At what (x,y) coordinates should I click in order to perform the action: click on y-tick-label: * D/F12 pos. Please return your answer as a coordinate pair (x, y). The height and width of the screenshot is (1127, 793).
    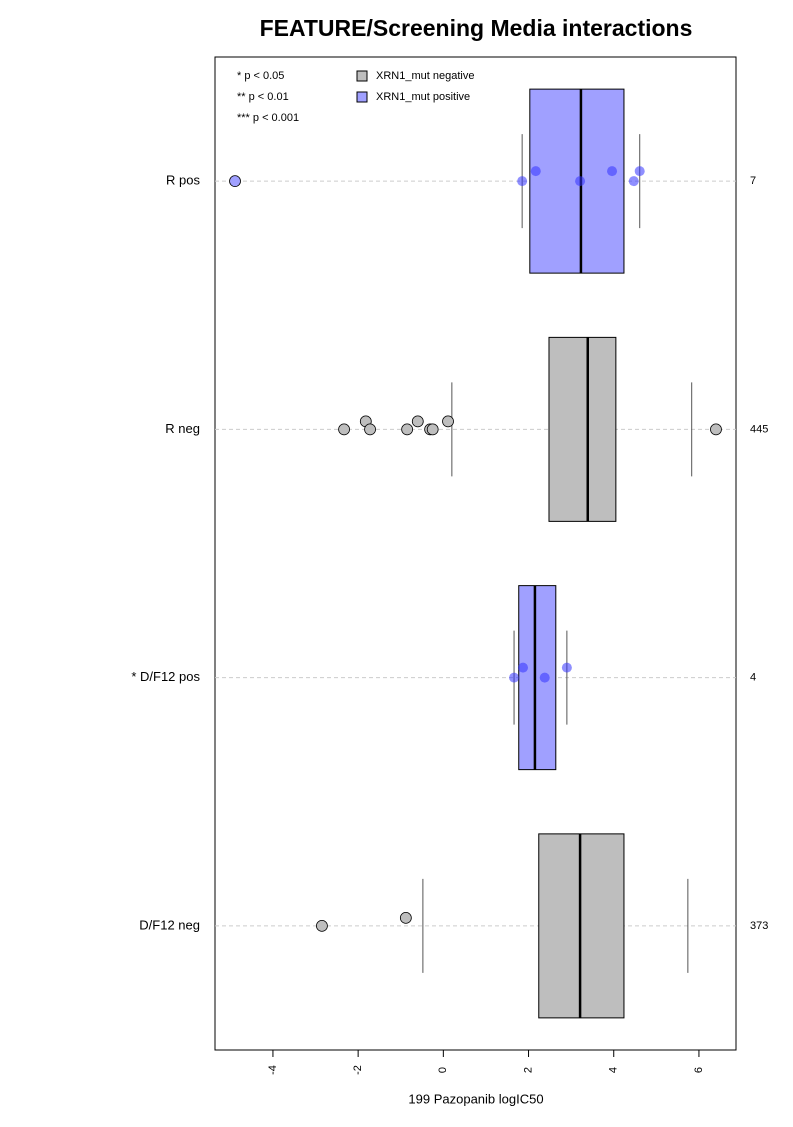
    Looking at the image, I should click on (165, 676).